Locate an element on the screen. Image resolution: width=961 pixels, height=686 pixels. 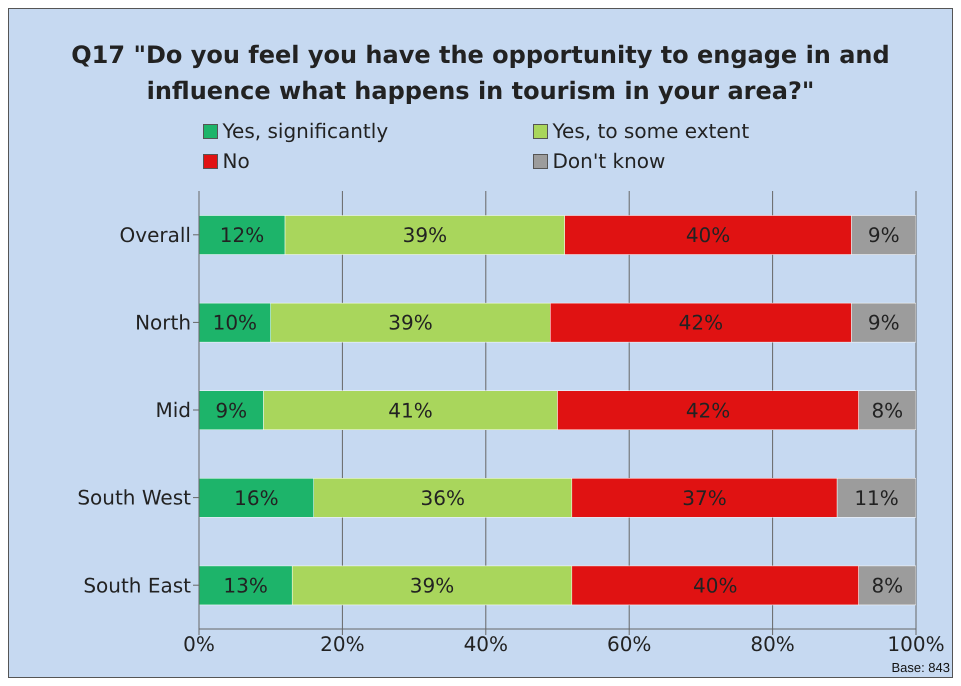
data-label: 12% is located at coordinates (242, 235).